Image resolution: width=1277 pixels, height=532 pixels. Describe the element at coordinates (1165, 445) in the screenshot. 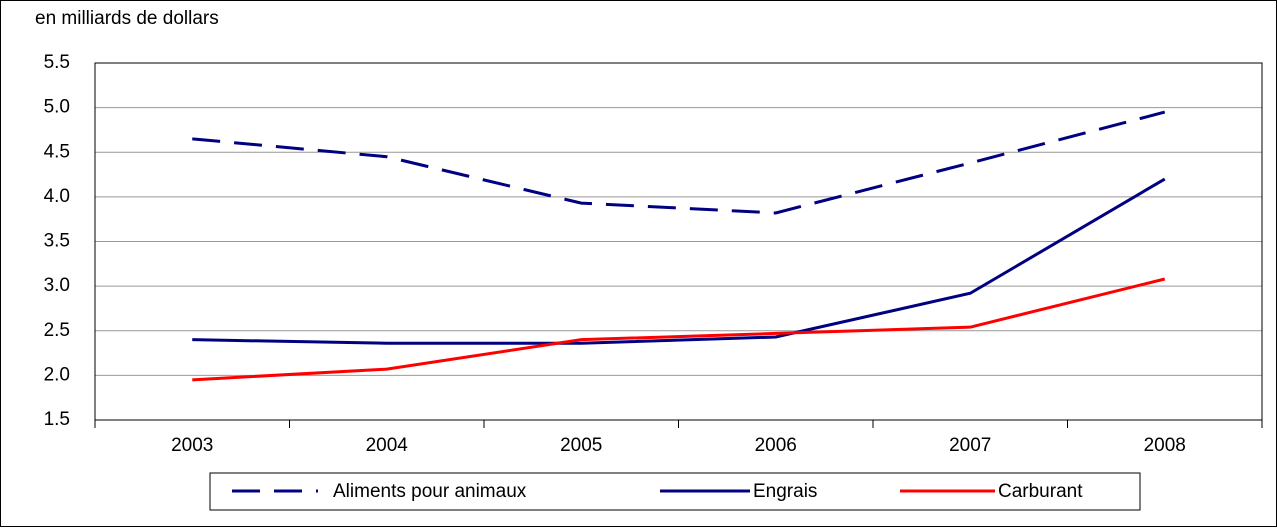

I see `x-tick-label: 2008` at that location.